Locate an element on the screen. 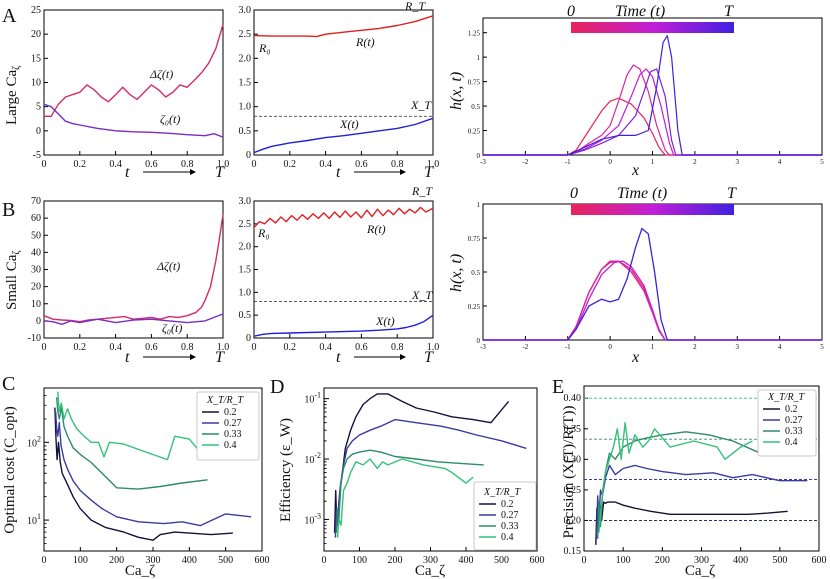 The image size is (830, 579). y-tick-label: 0.15 is located at coordinates (573, 551).